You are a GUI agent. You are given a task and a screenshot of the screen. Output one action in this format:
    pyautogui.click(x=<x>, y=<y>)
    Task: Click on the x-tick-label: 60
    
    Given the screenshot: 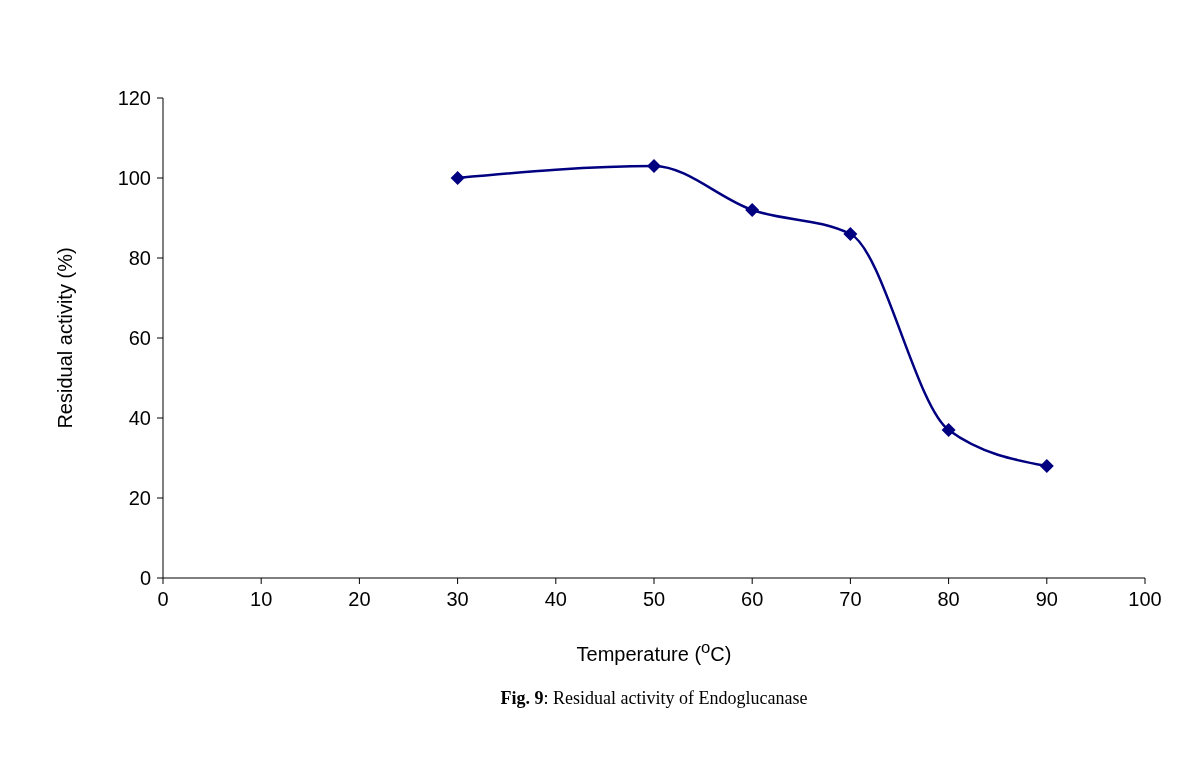 What is the action you would take?
    pyautogui.click(x=752, y=599)
    